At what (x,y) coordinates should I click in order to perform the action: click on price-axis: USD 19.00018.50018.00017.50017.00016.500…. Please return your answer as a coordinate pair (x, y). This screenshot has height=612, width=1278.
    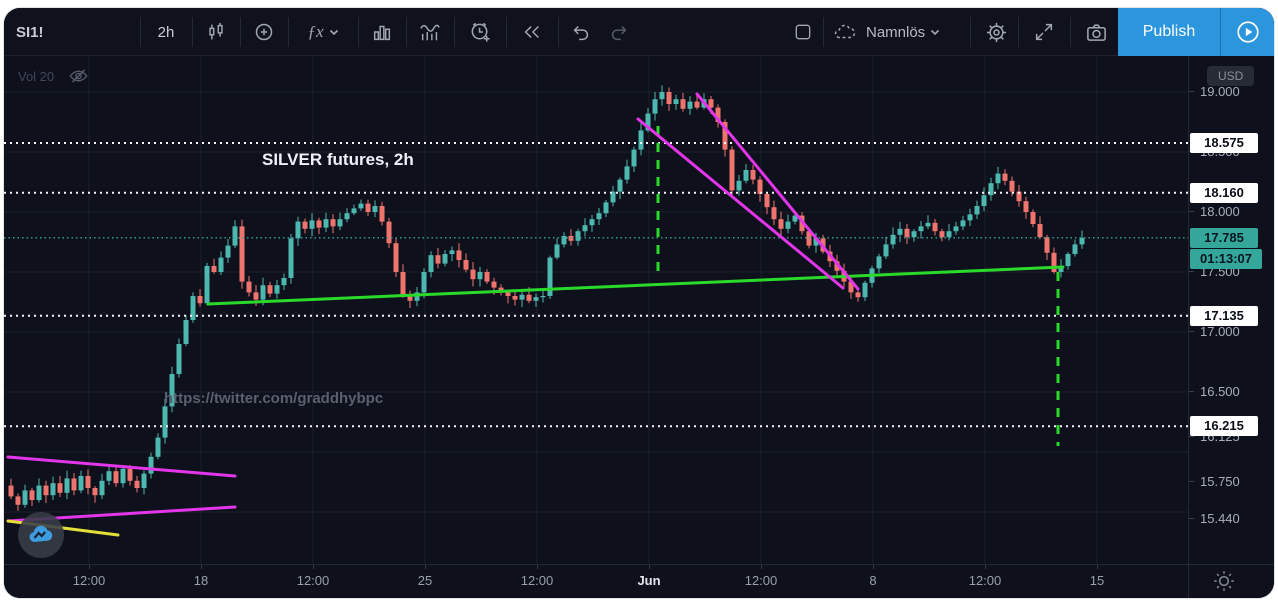
    Looking at the image, I should click on (1231, 310).